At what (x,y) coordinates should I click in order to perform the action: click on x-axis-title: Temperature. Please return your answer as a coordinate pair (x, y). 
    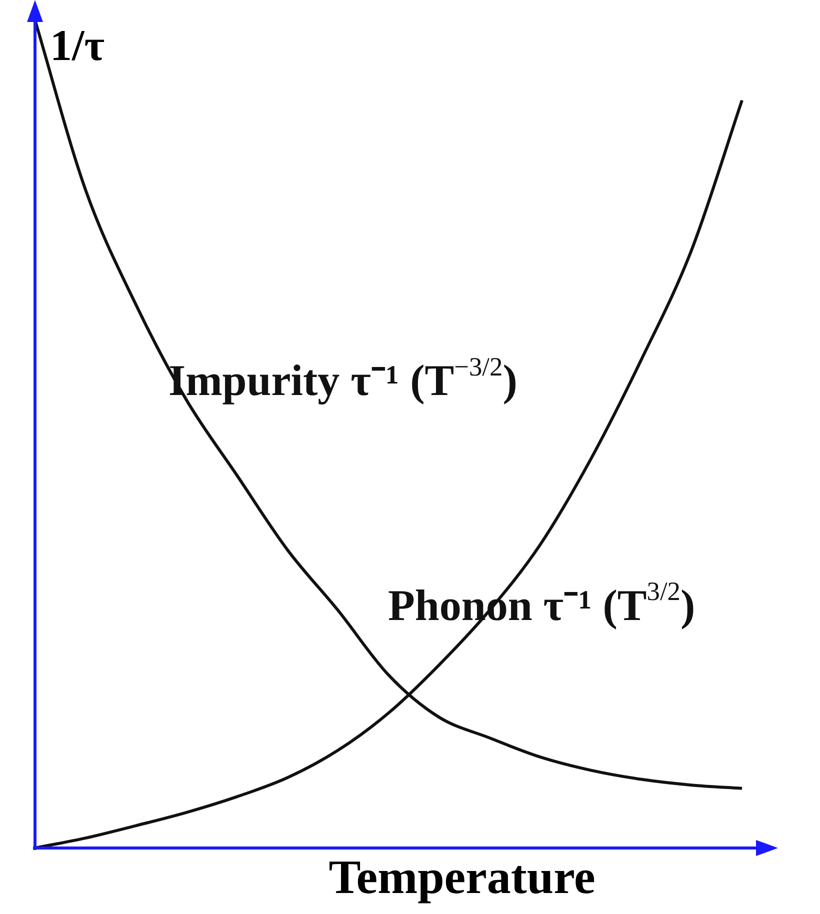
    Looking at the image, I should click on (462, 877).